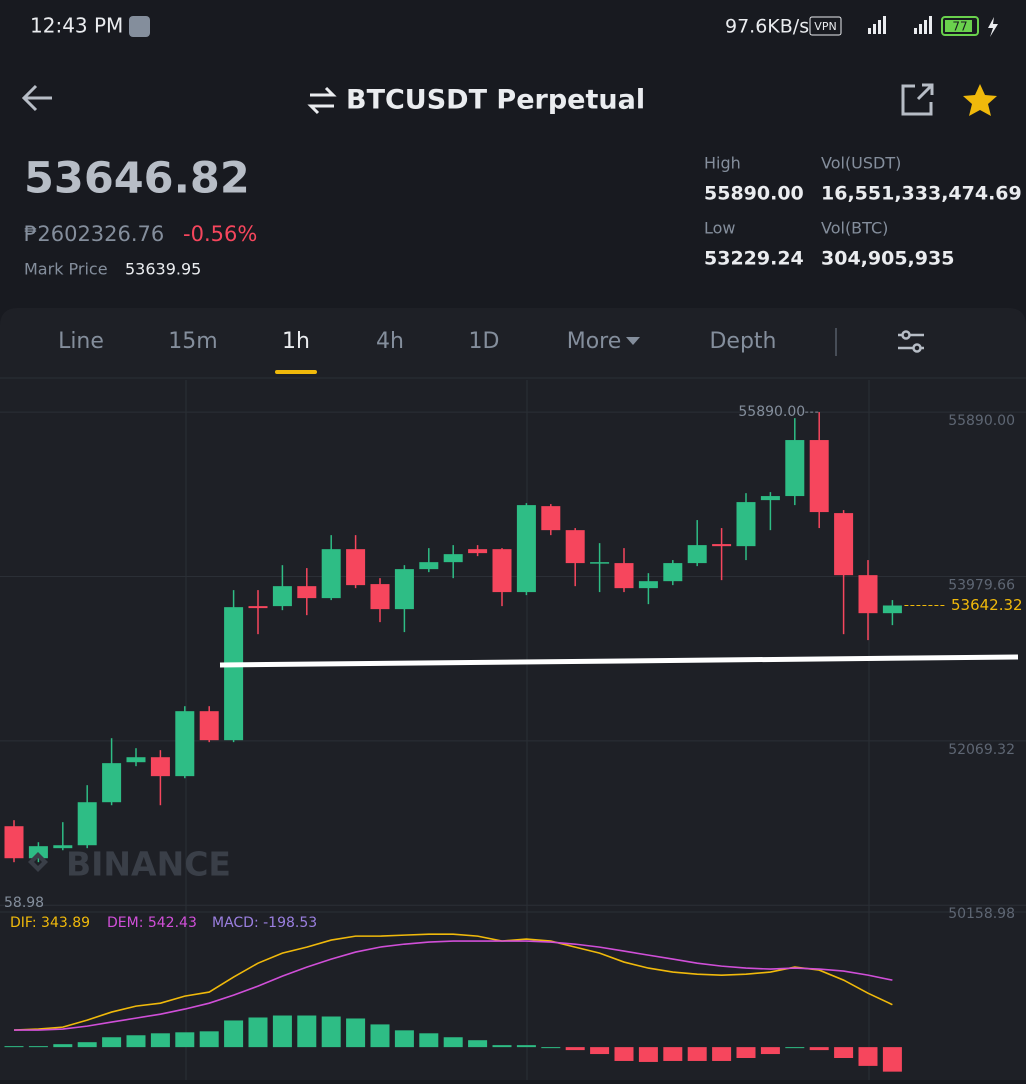  Describe the element at coordinates (139, 26) in the screenshot. I see `notification-icon` at that location.